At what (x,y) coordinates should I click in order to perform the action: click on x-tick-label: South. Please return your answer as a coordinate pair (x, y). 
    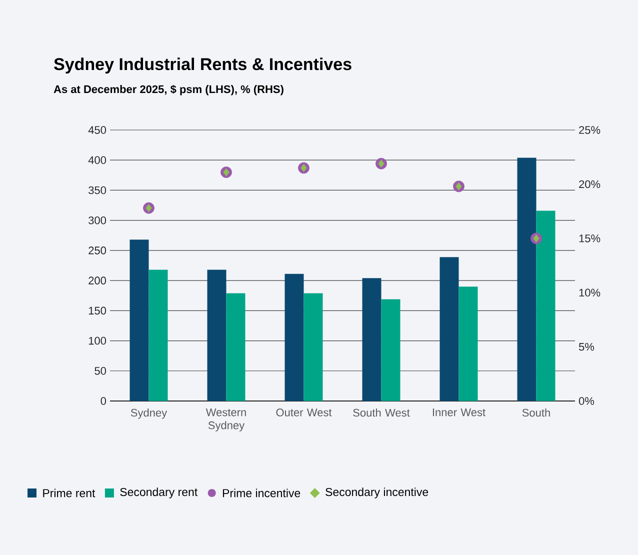
    Looking at the image, I should click on (536, 412).